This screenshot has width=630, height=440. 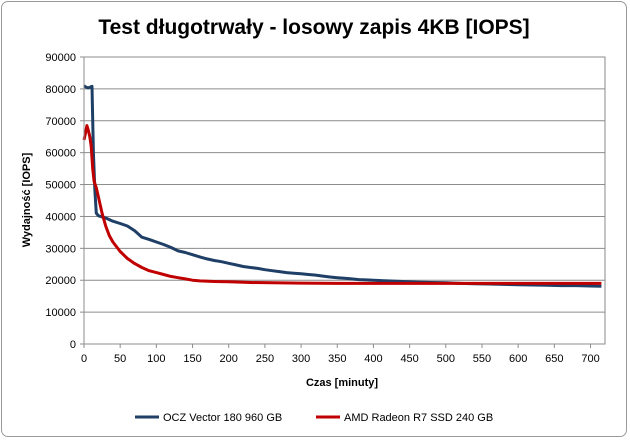 I want to click on x-tick-label: 650, so click(x=554, y=359).